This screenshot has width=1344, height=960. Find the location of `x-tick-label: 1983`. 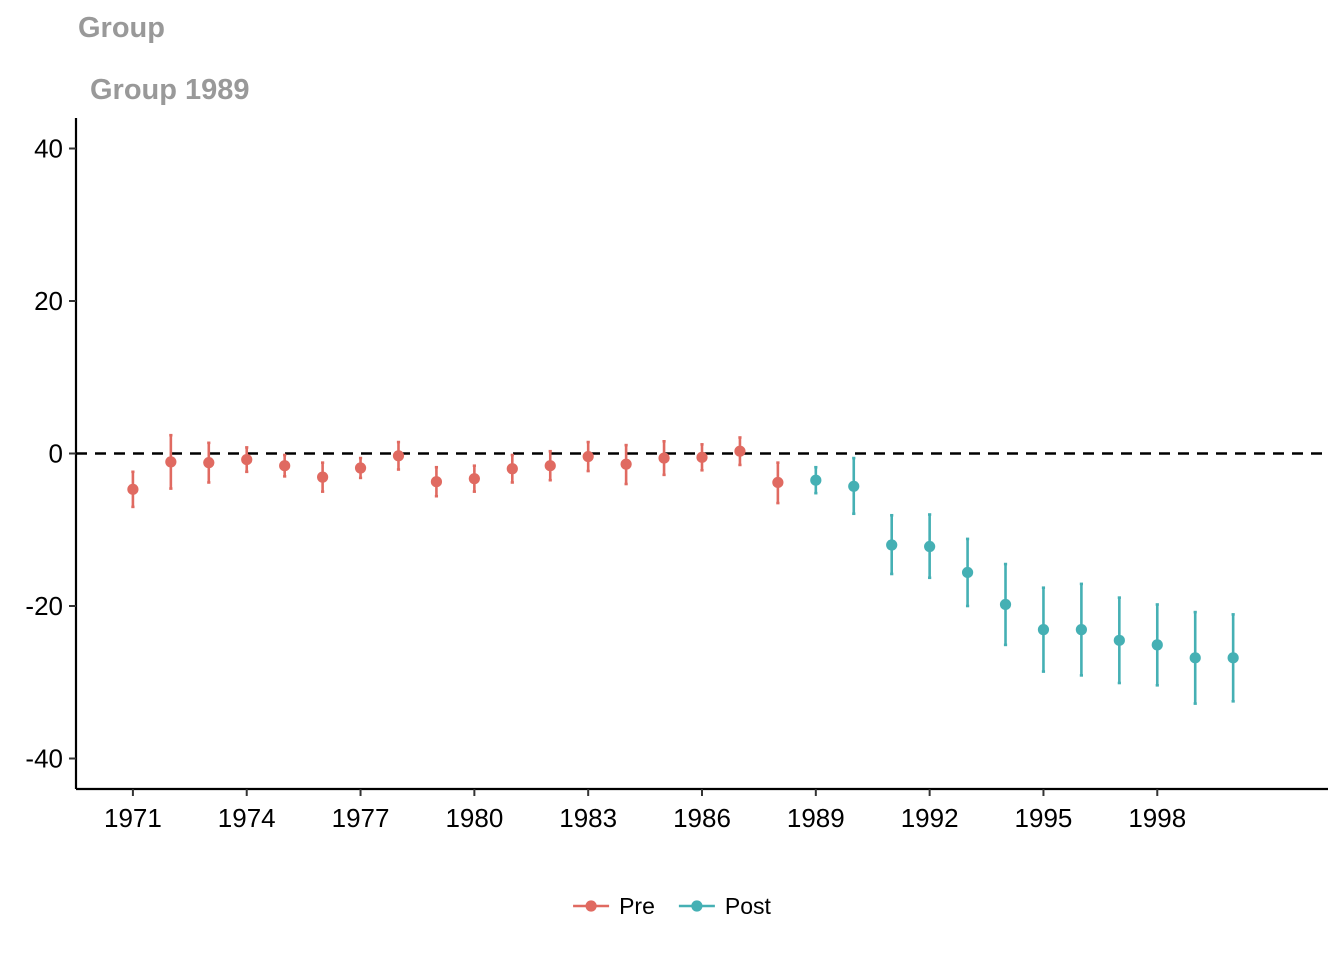

x-tick-label: 1983 is located at coordinates (588, 818).